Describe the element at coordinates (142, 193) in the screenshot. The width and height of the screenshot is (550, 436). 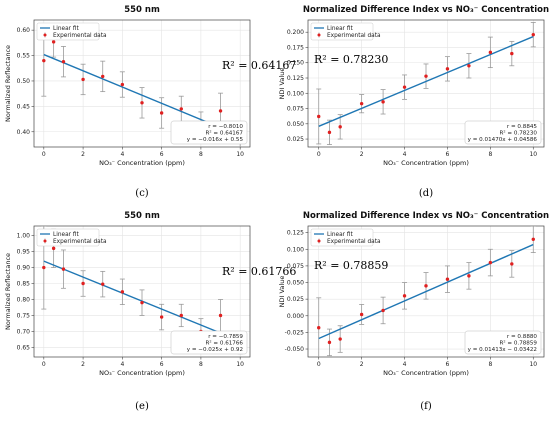
I see `figure-caption: (c)` at that location.